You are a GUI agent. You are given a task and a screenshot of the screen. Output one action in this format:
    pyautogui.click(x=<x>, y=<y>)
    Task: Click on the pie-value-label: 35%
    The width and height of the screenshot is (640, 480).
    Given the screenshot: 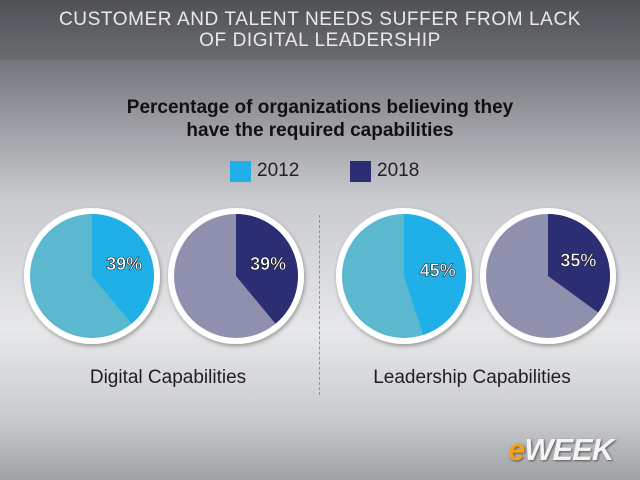 What is the action you would take?
    pyautogui.click(x=578, y=260)
    